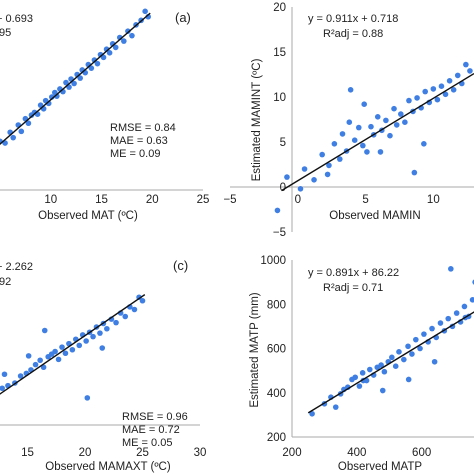 The height and width of the screenshot is (474, 474). Describe the element at coordinates (276, 350) in the screenshot. I see `y-tick-label: 600` at that location.